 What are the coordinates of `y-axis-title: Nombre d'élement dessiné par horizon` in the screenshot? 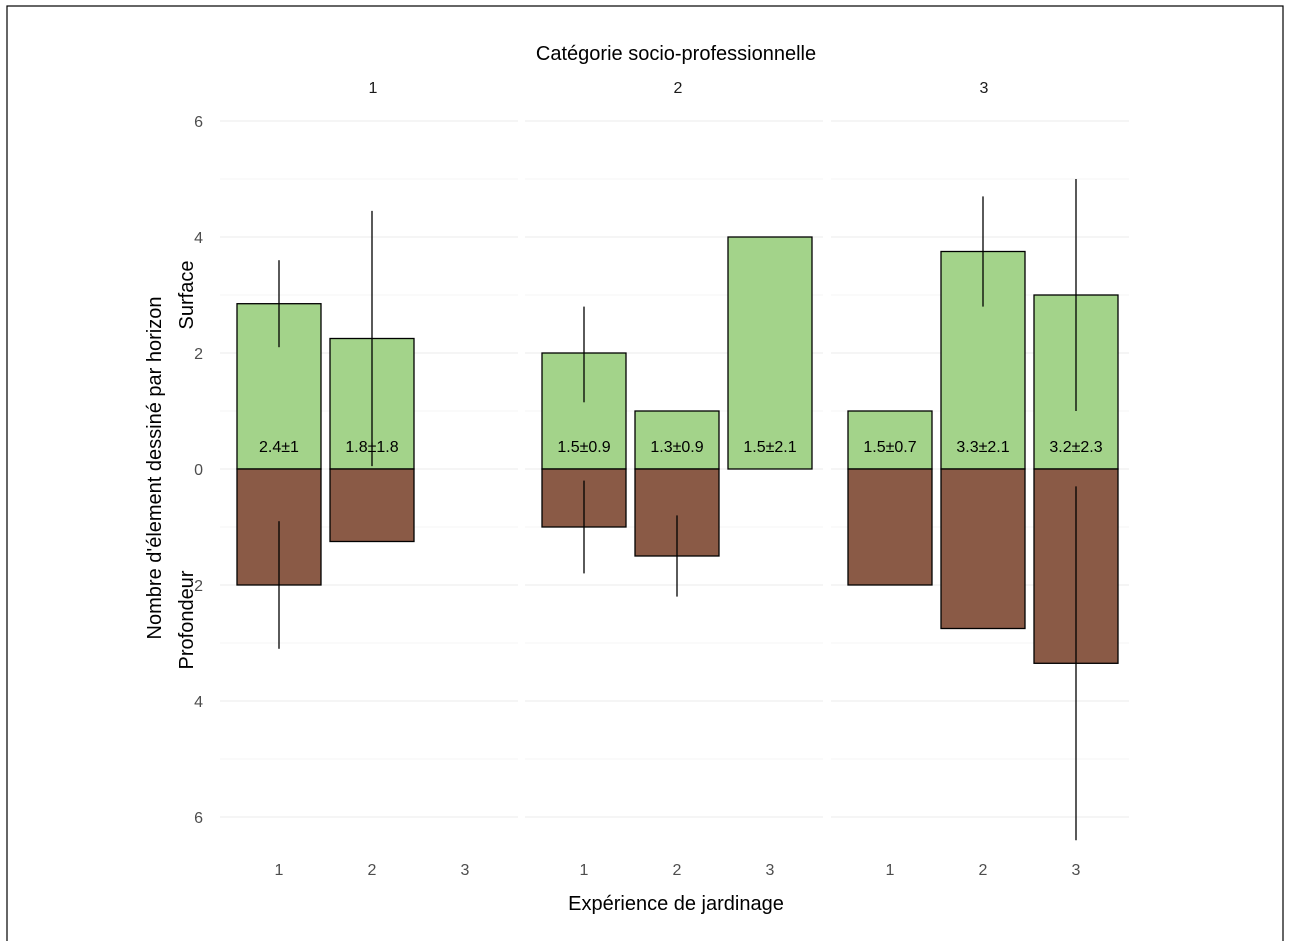 It's located at (155, 468).